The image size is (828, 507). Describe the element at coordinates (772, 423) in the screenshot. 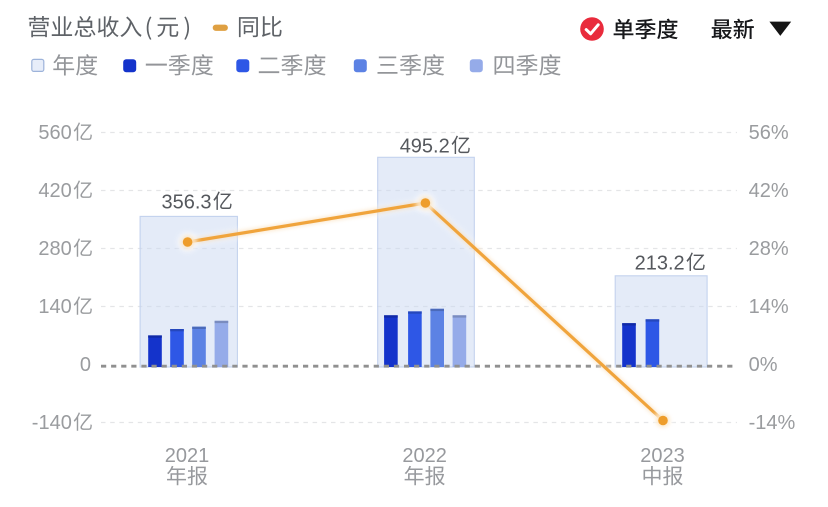

I see `svg-text: -14%` at that location.